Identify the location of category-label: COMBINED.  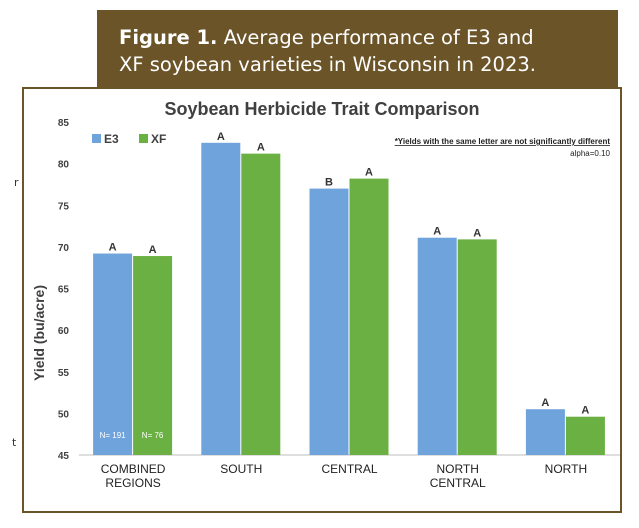
(133, 469).